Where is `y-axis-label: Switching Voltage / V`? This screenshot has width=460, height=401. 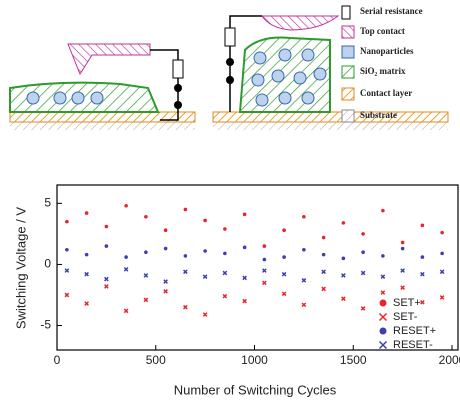 y-axis-label: Switching Voltage / V is located at coordinates (20, 268).